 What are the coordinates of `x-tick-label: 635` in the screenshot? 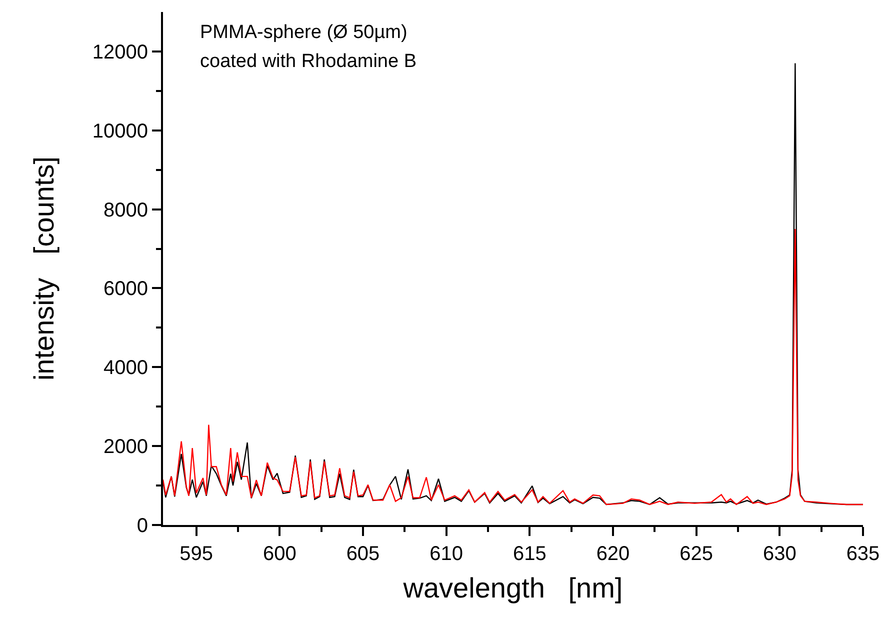 It's located at (863, 554).